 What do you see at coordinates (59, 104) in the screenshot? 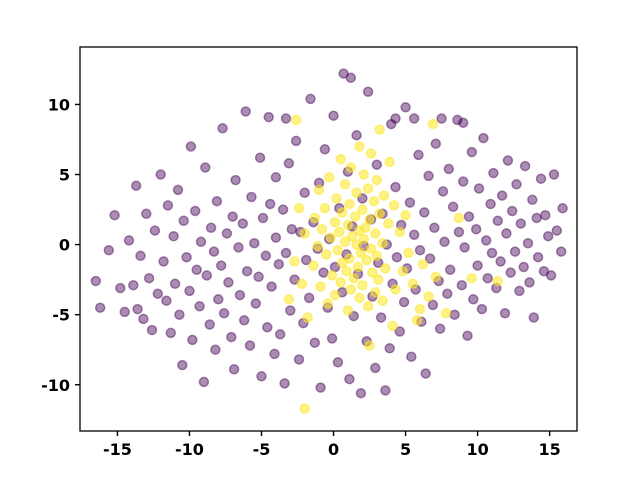
I see `y-tick-label: 10` at bounding box center [59, 104].